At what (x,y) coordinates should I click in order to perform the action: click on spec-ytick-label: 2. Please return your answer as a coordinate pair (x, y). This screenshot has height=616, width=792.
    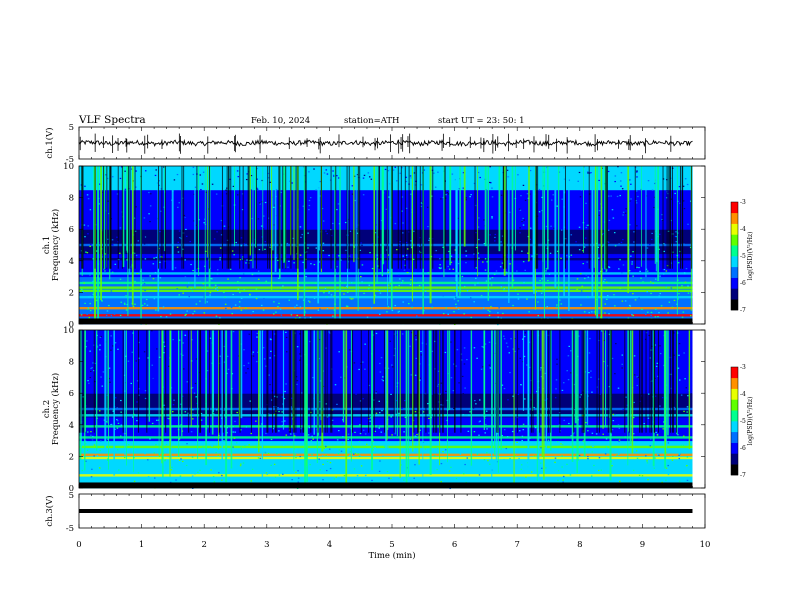
    Looking at the image, I should click on (71, 457).